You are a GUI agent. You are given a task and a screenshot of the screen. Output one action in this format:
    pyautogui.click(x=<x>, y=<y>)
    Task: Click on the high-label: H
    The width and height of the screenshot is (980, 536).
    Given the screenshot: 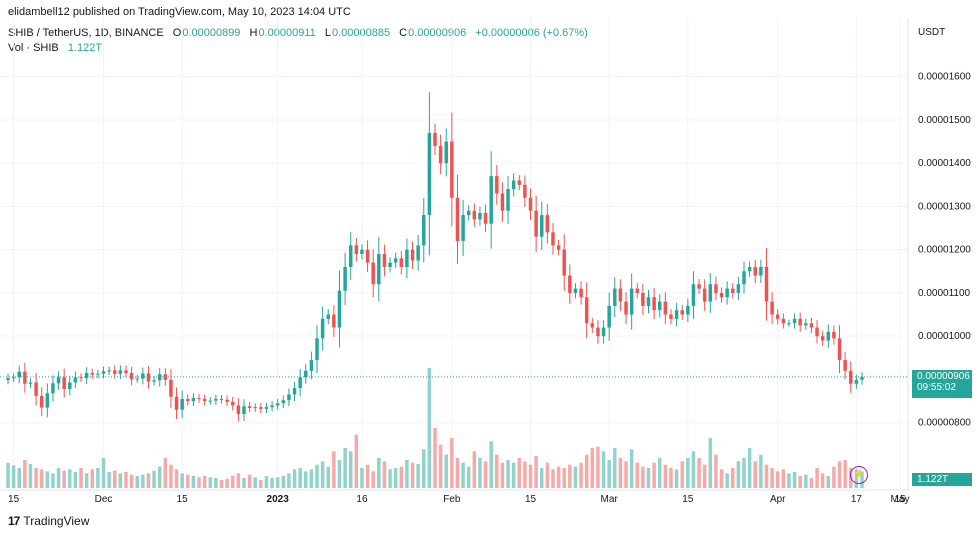 What is the action you would take?
    pyautogui.click(x=253, y=33)
    